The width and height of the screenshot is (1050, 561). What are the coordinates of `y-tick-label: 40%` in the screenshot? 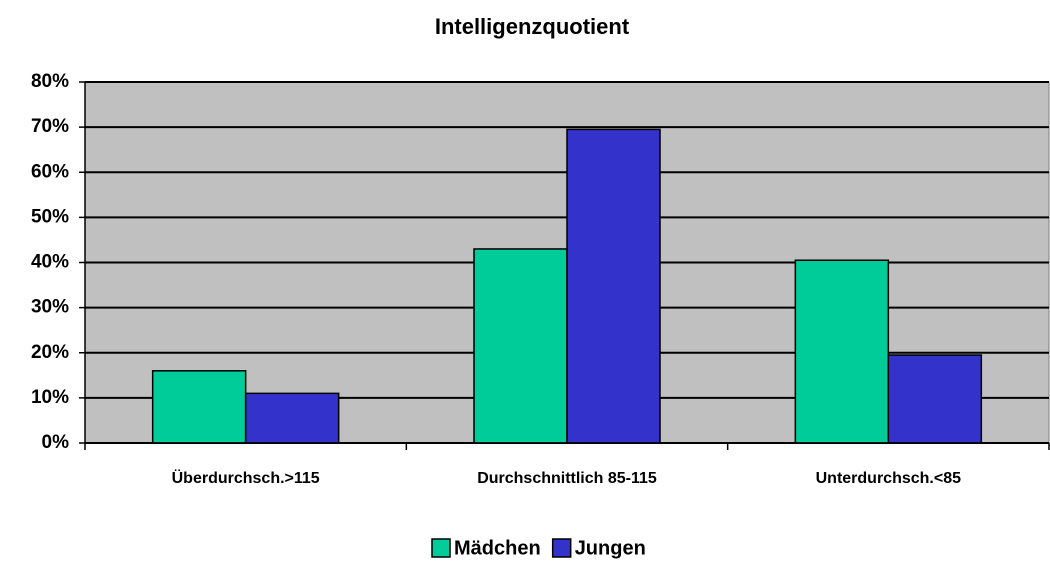 It's located at (50, 262).